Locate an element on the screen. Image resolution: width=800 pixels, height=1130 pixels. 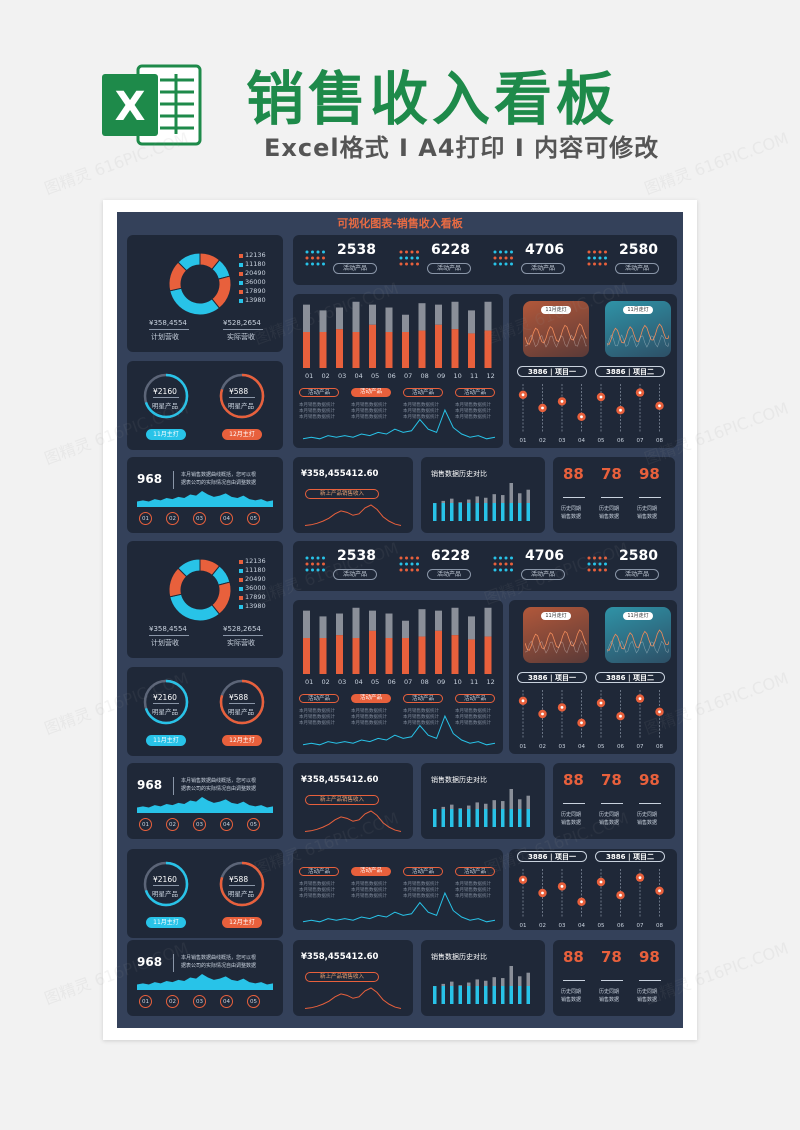
bar-category: 12 is located at coordinates (490, 376).